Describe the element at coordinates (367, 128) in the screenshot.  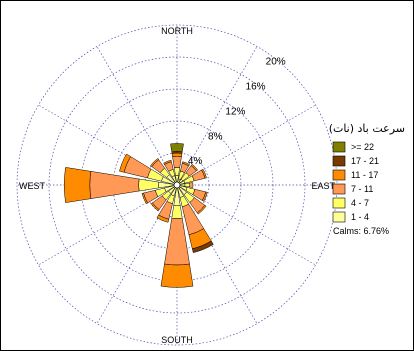
I see `legend-title: سرعت باد (نات)` at that location.